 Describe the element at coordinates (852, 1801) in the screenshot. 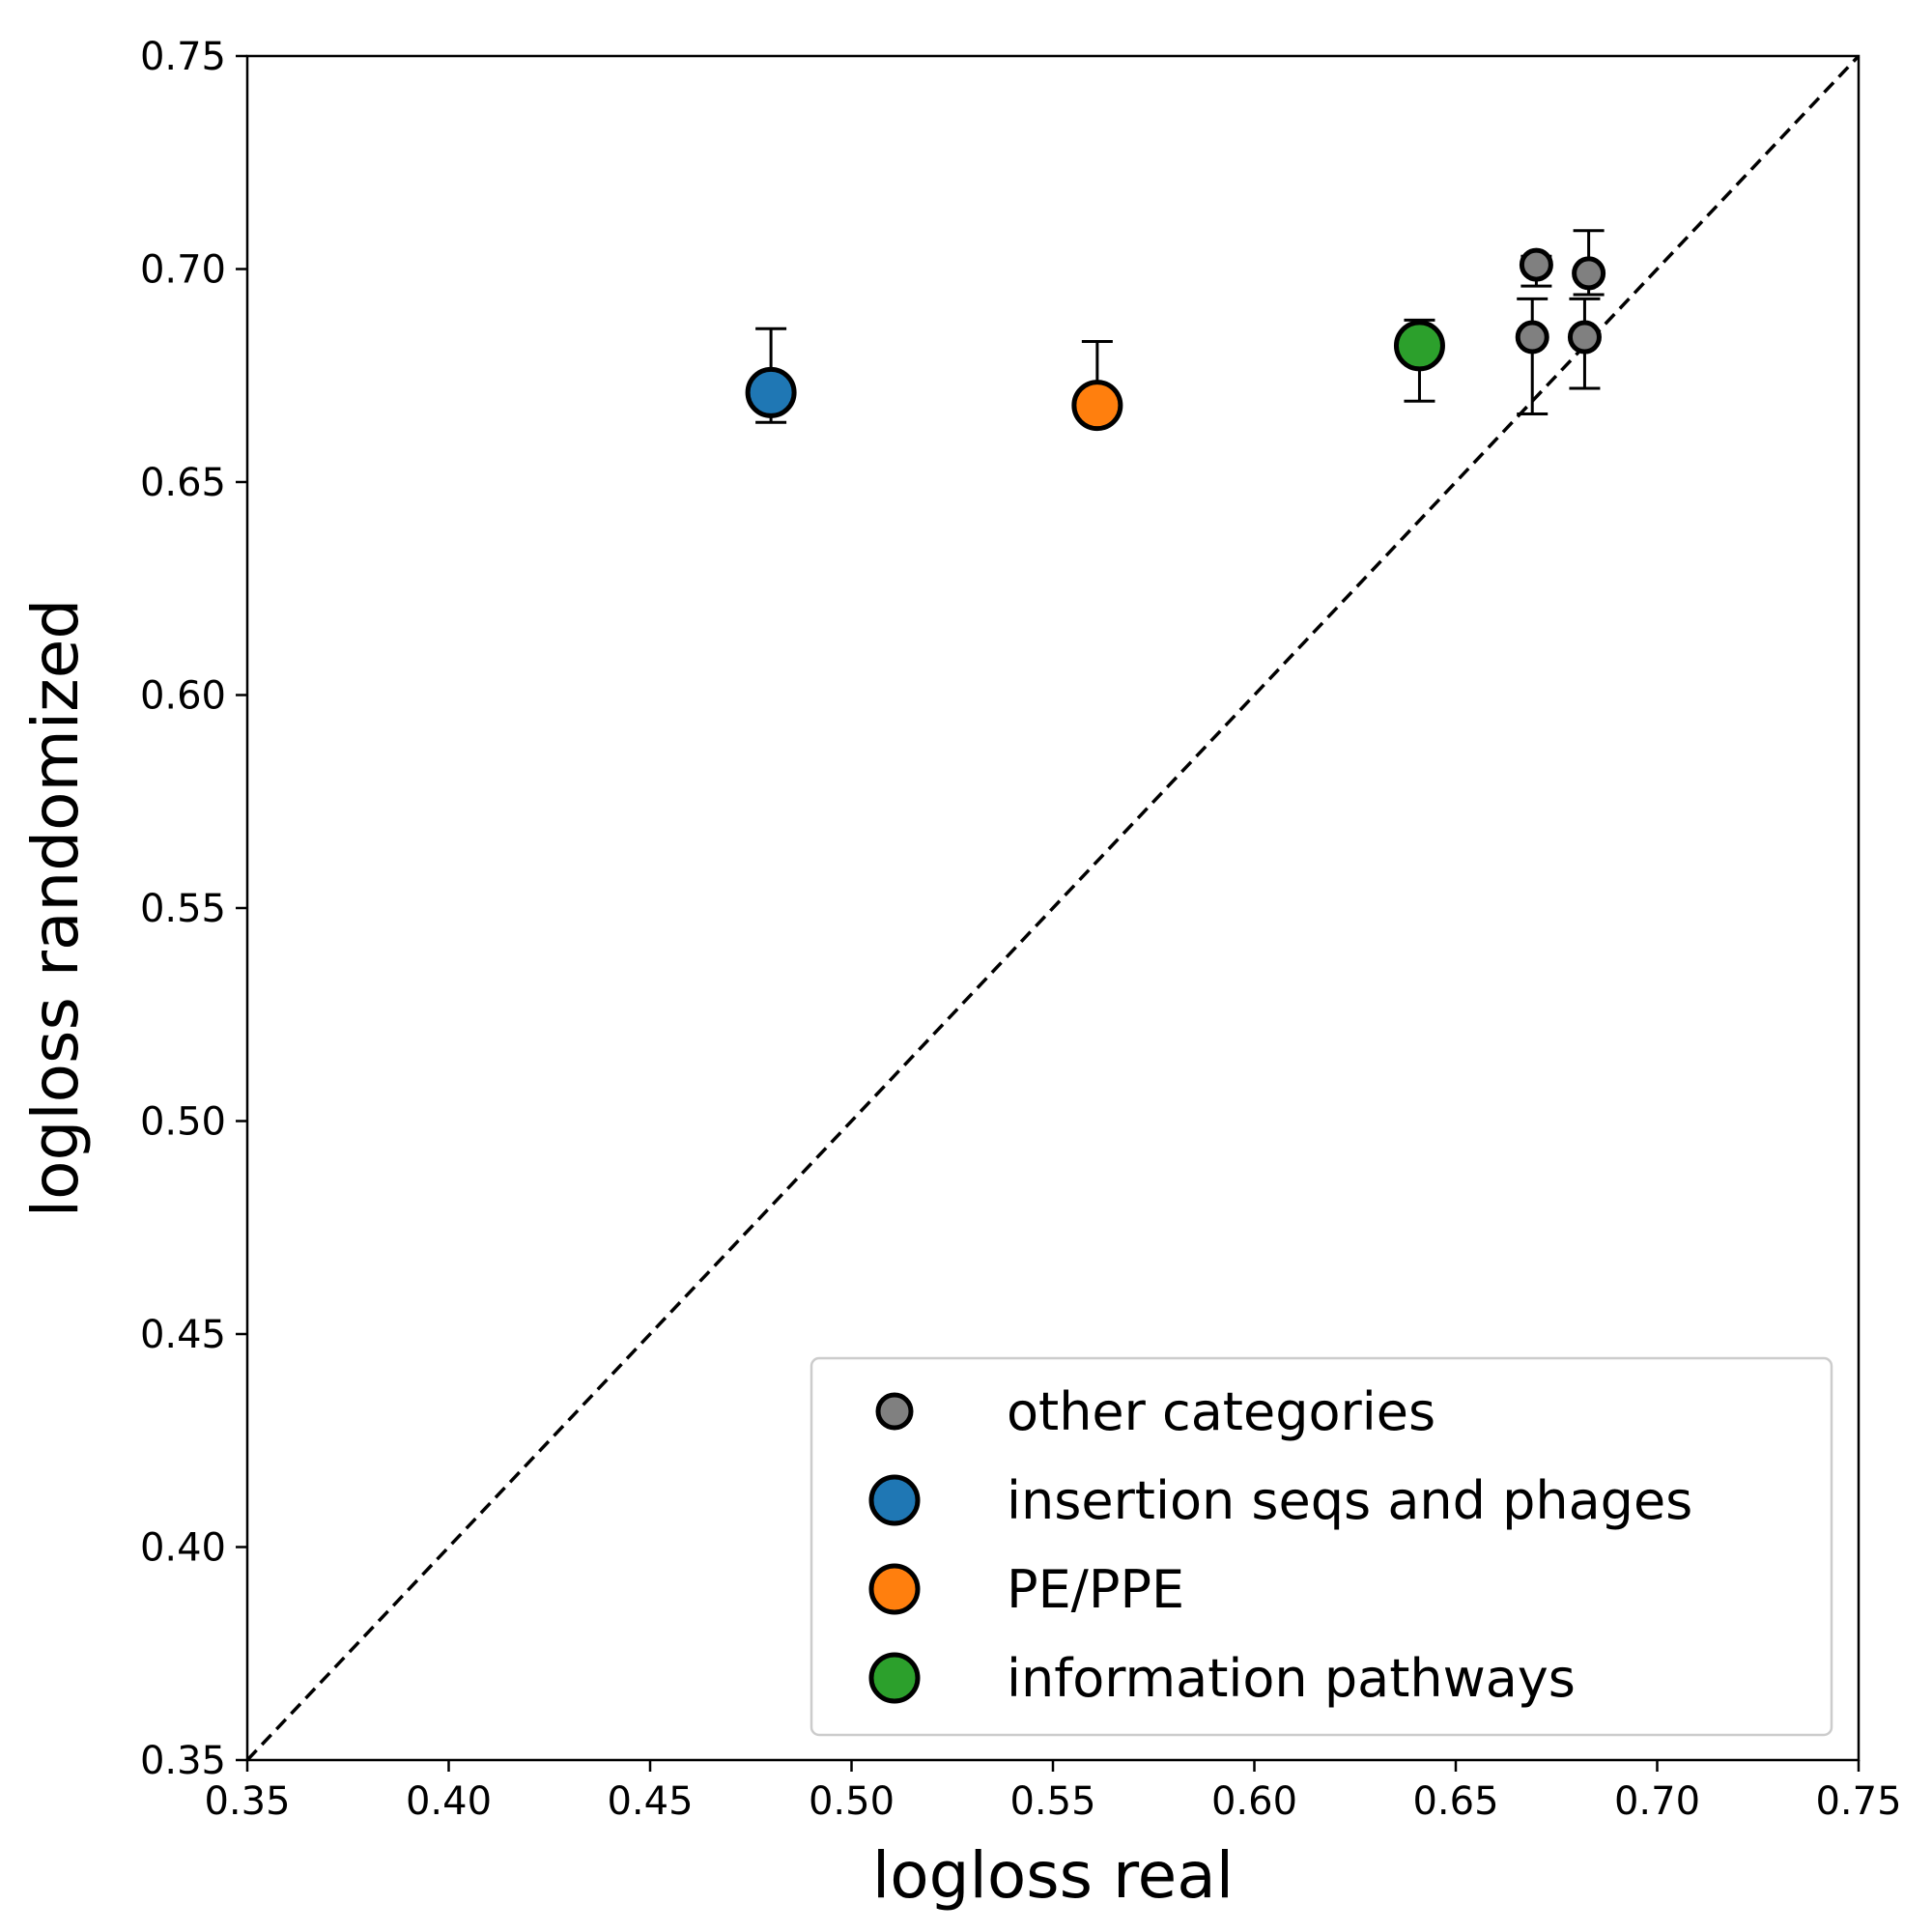

I see `x-tick-label: 0.50` at that location.